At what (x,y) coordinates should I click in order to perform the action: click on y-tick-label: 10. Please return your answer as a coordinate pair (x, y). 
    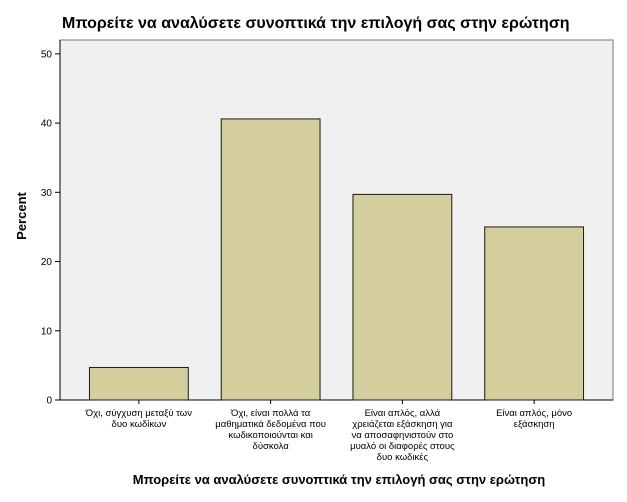
    Looking at the image, I should click on (47, 331).